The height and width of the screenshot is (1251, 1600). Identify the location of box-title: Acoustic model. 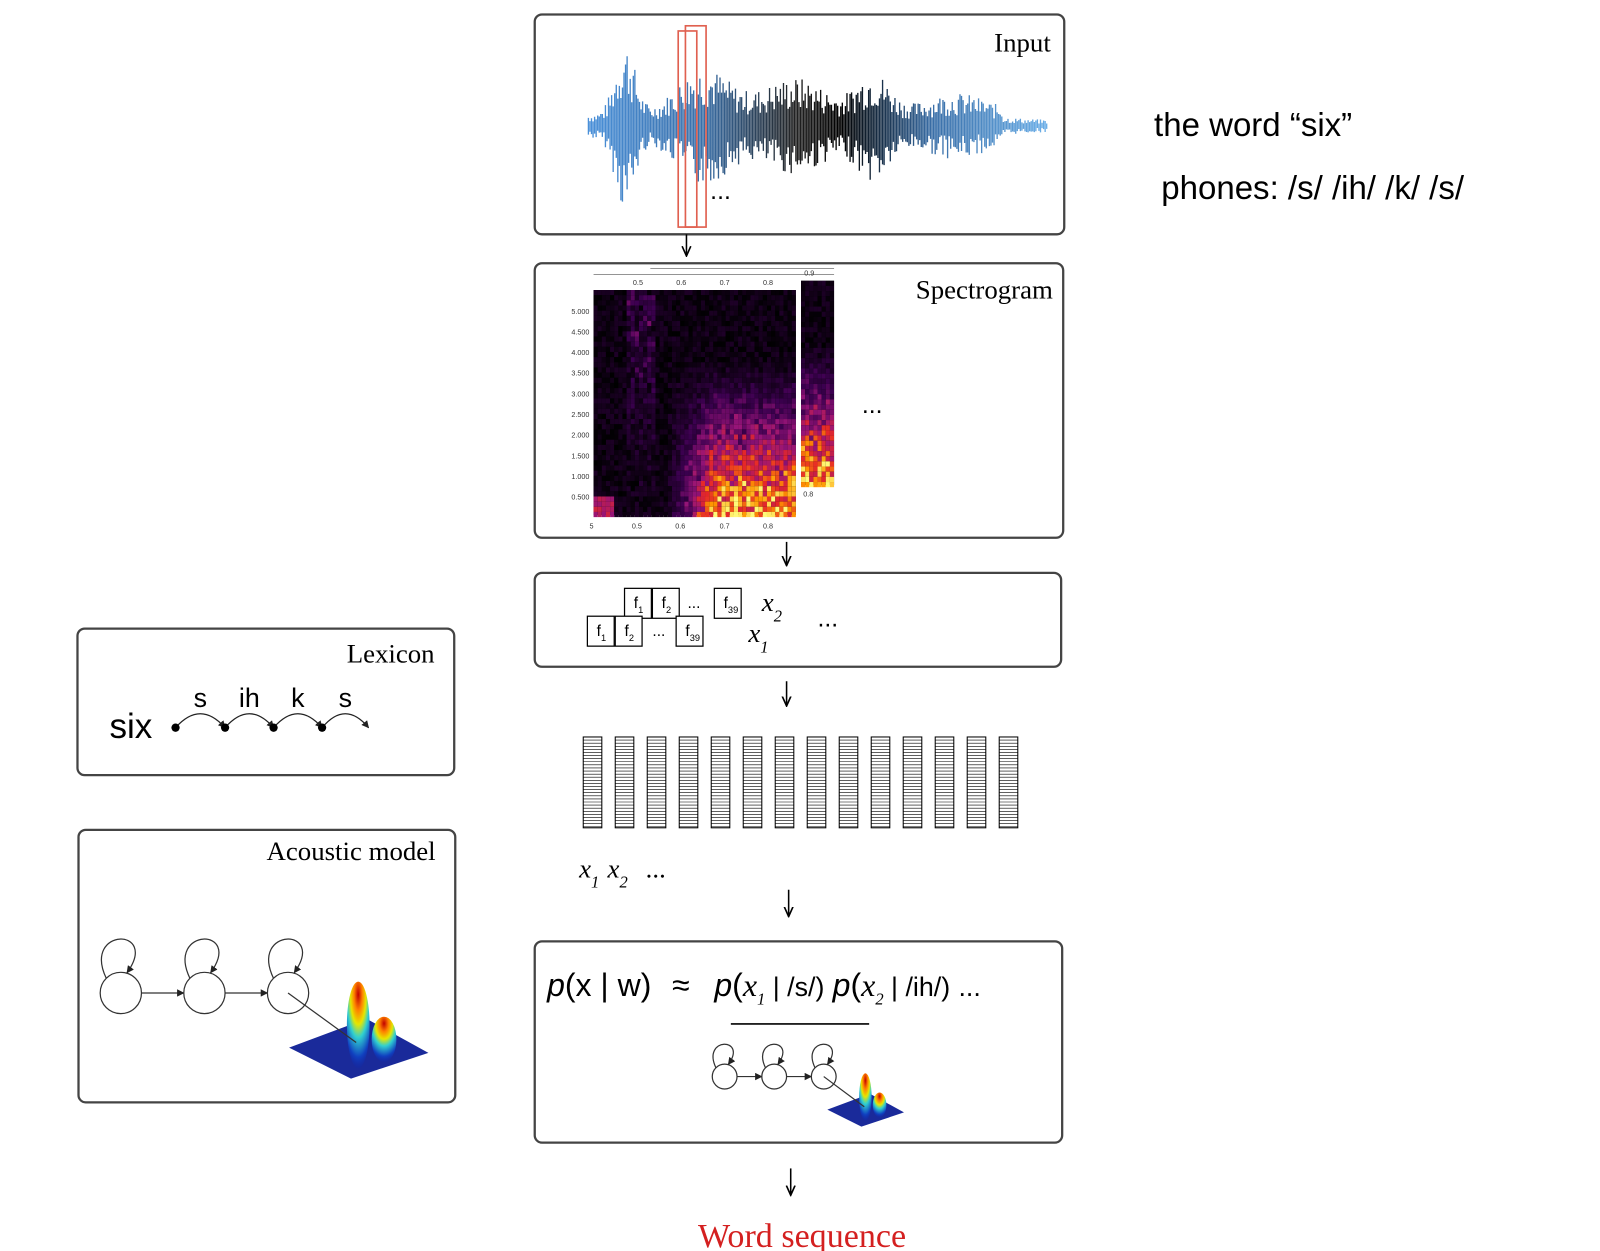
(351, 851).